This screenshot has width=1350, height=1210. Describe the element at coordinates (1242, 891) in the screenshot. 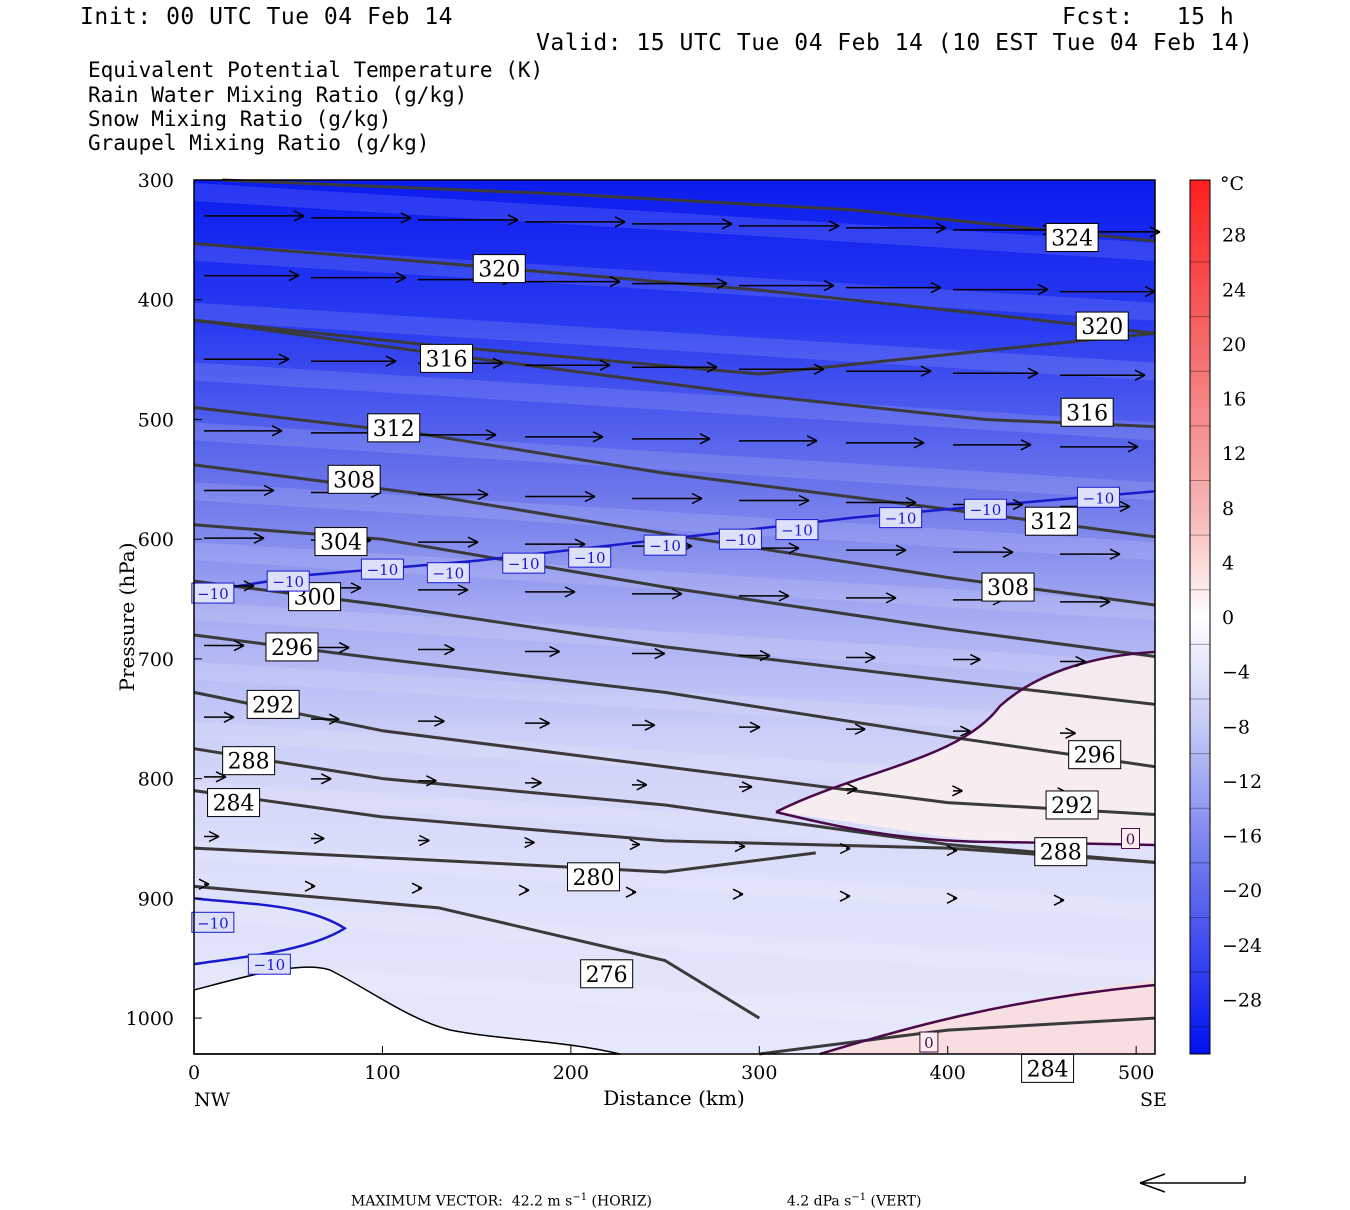

I see `colorbar-label: −20` at that location.